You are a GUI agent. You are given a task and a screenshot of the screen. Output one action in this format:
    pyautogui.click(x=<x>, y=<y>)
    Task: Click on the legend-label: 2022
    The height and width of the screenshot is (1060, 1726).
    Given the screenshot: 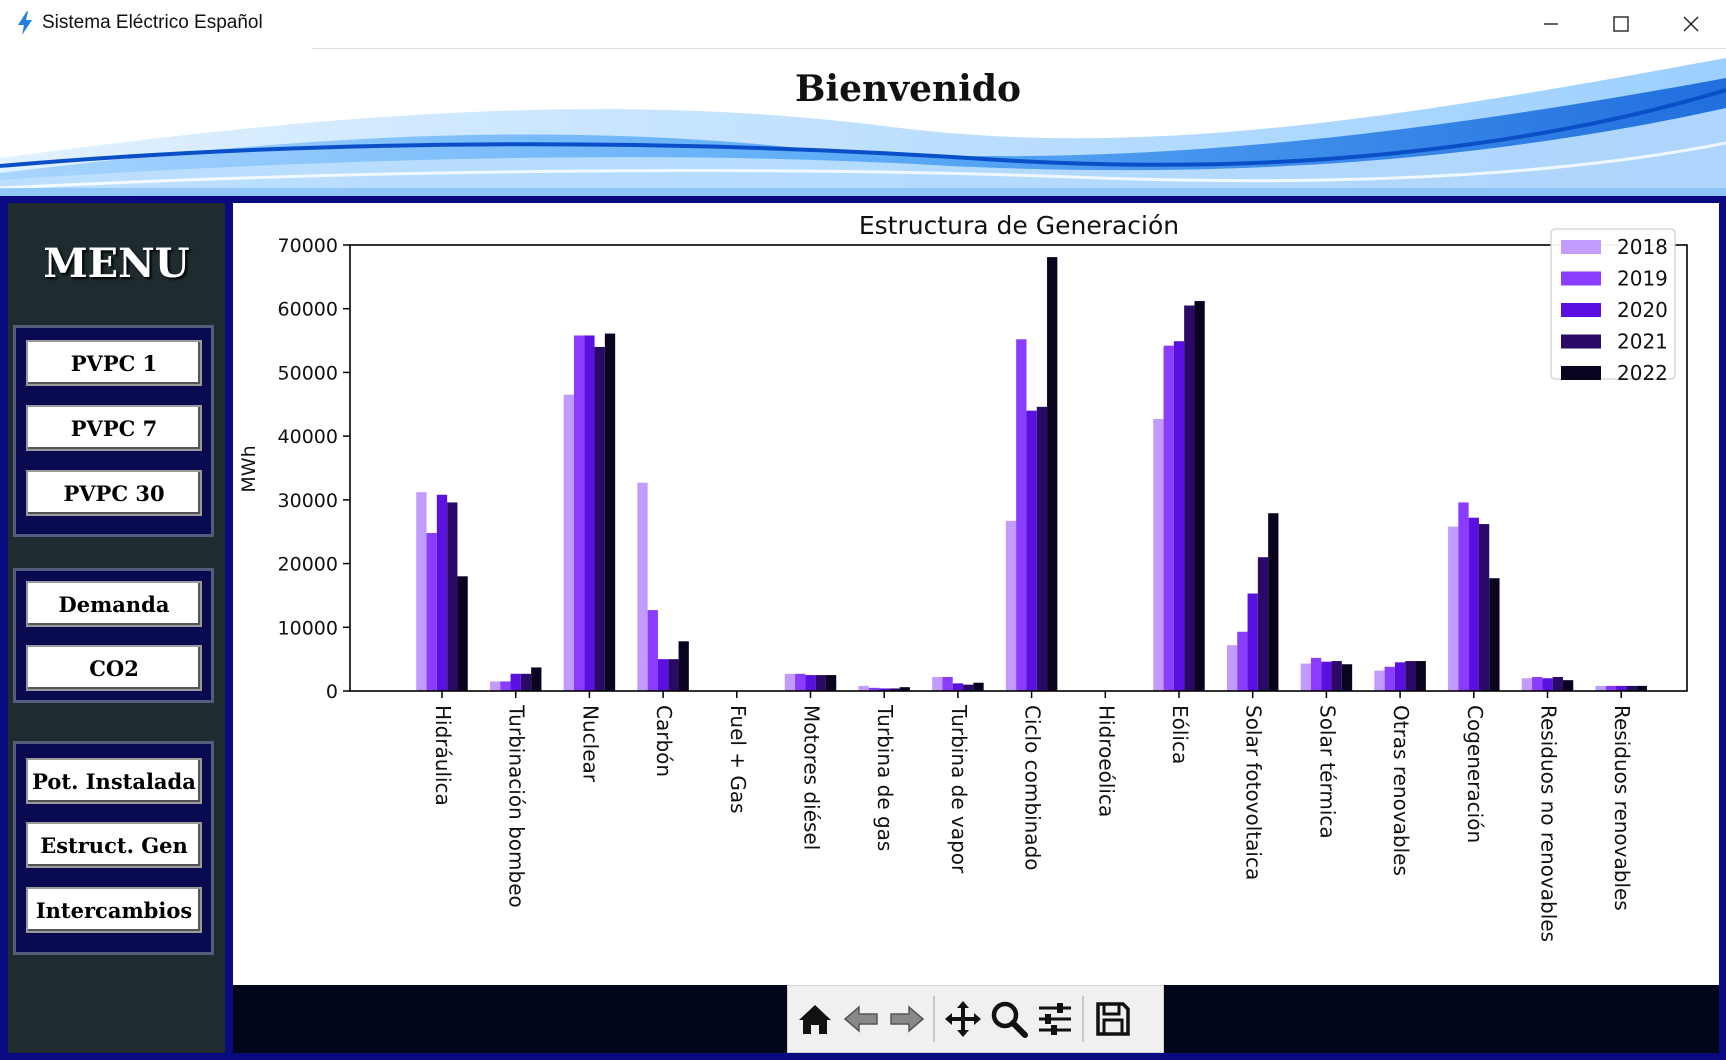 What is the action you would take?
    pyautogui.click(x=1642, y=373)
    